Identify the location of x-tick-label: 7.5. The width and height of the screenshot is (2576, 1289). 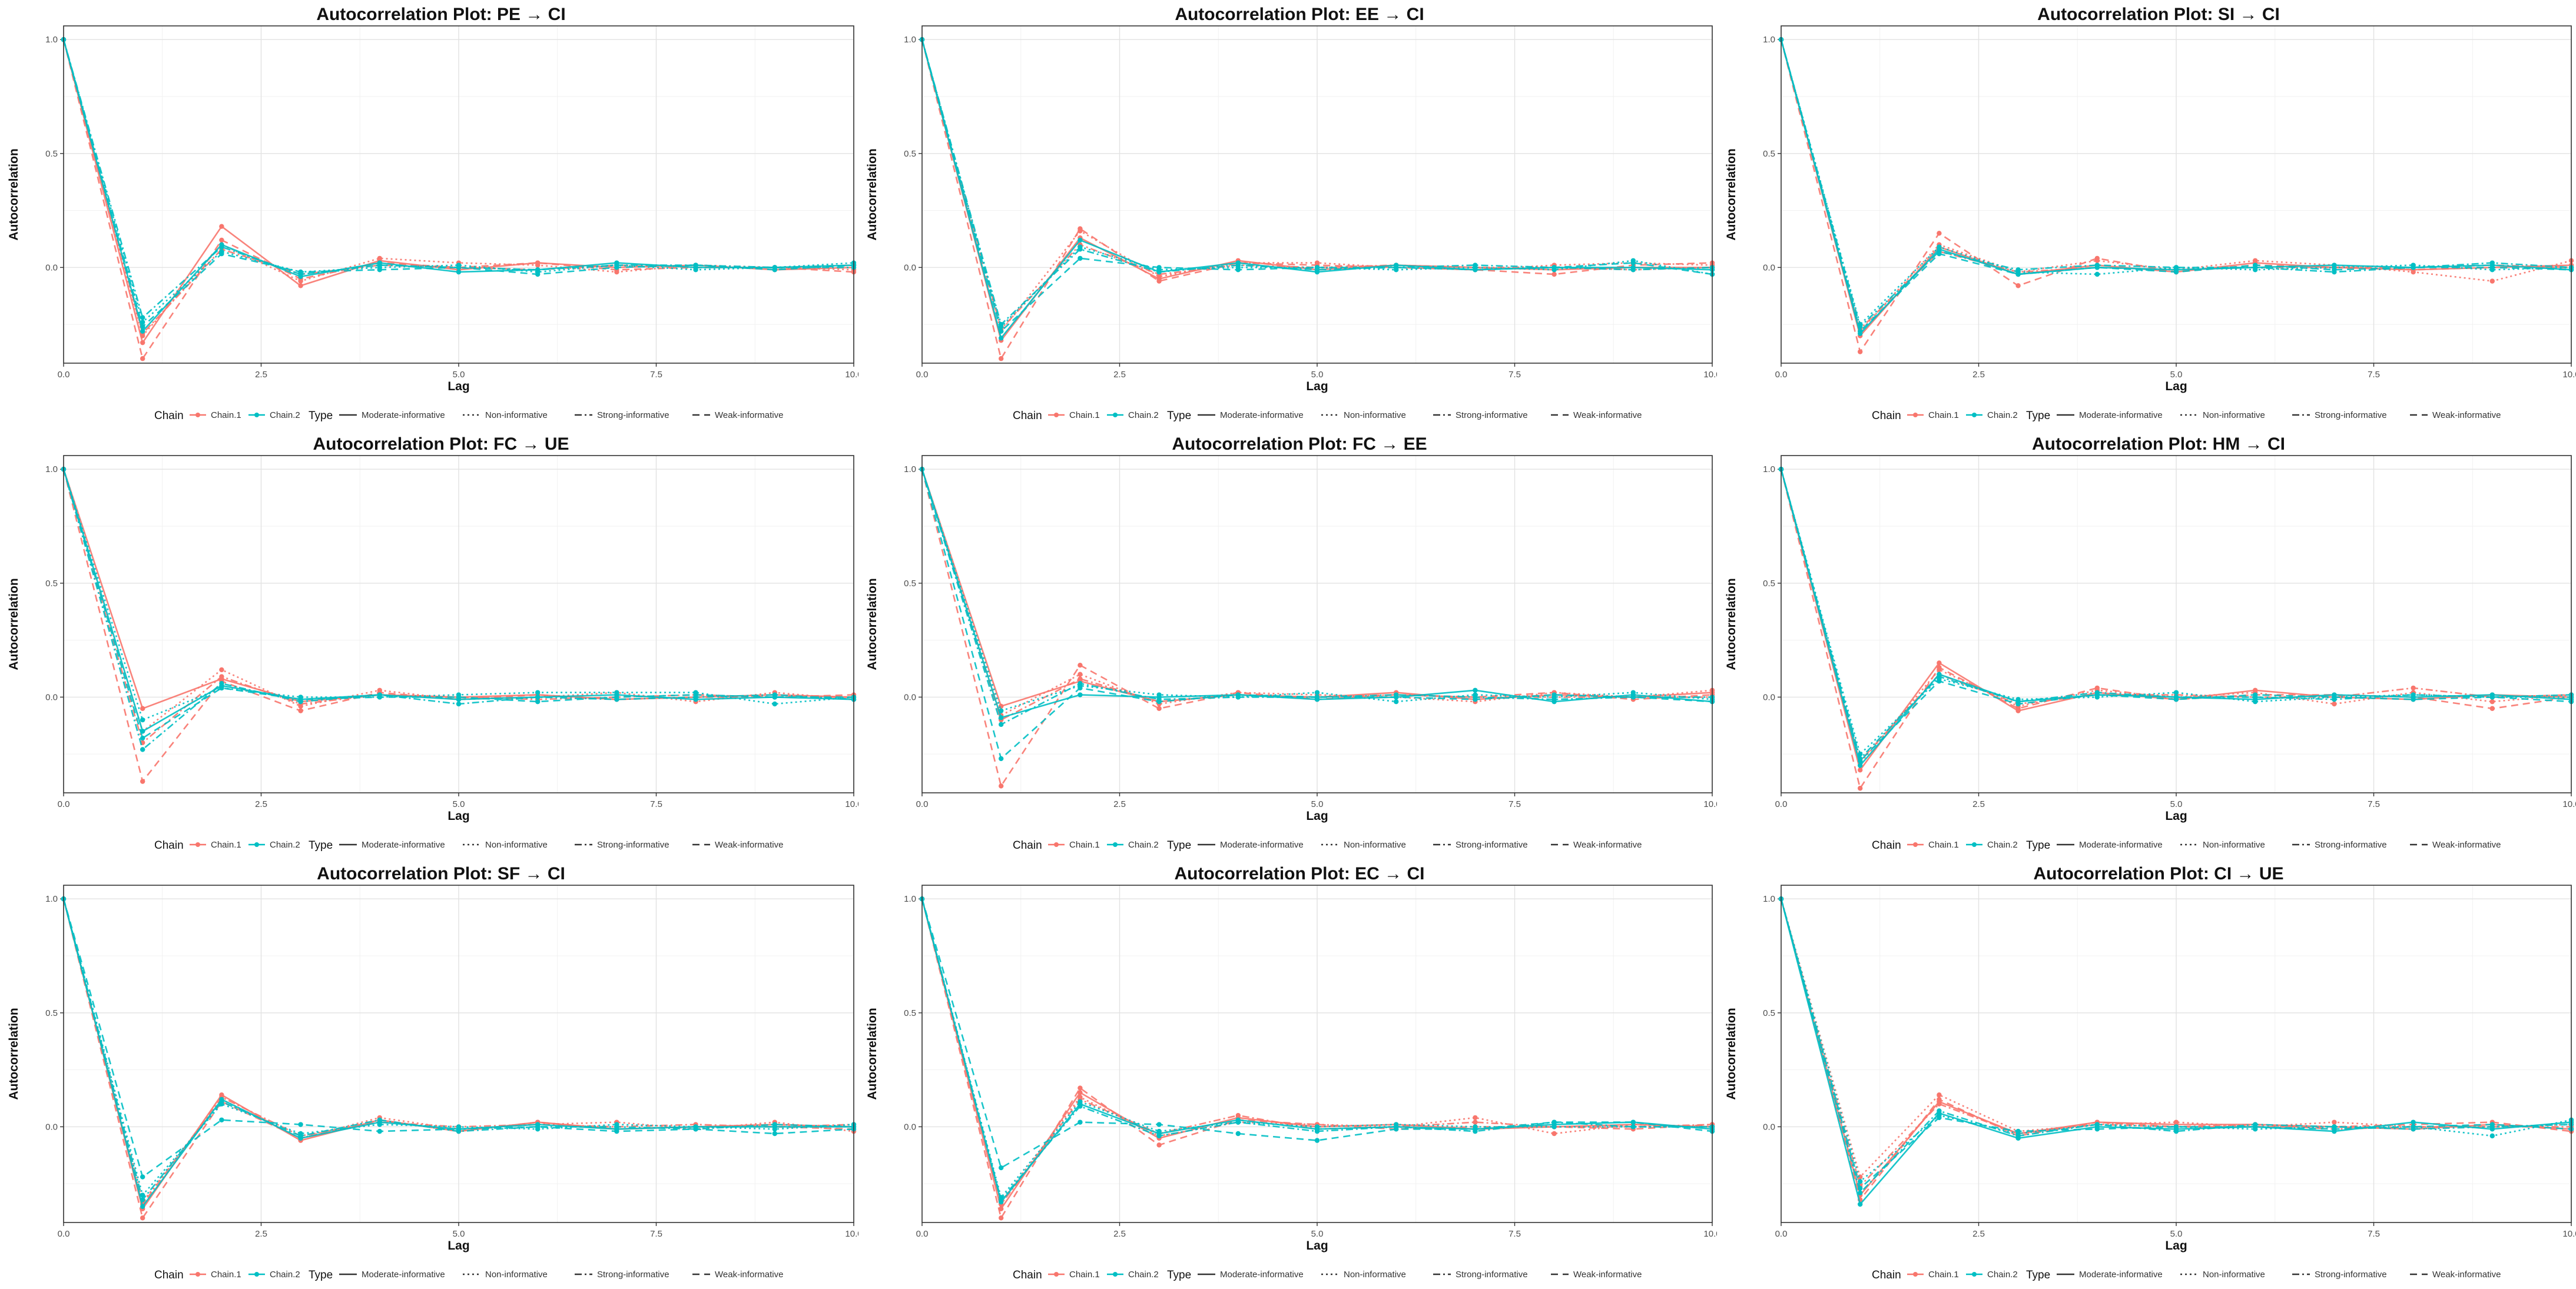
(1515, 375).